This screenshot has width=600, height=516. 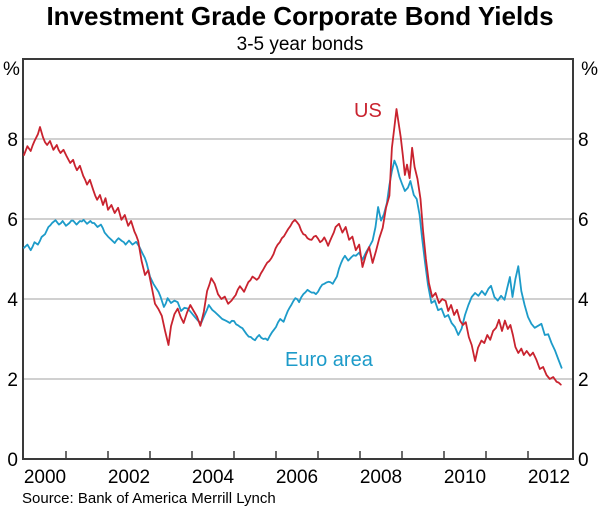 I want to click on svg-text: 2000, so click(x=45, y=477).